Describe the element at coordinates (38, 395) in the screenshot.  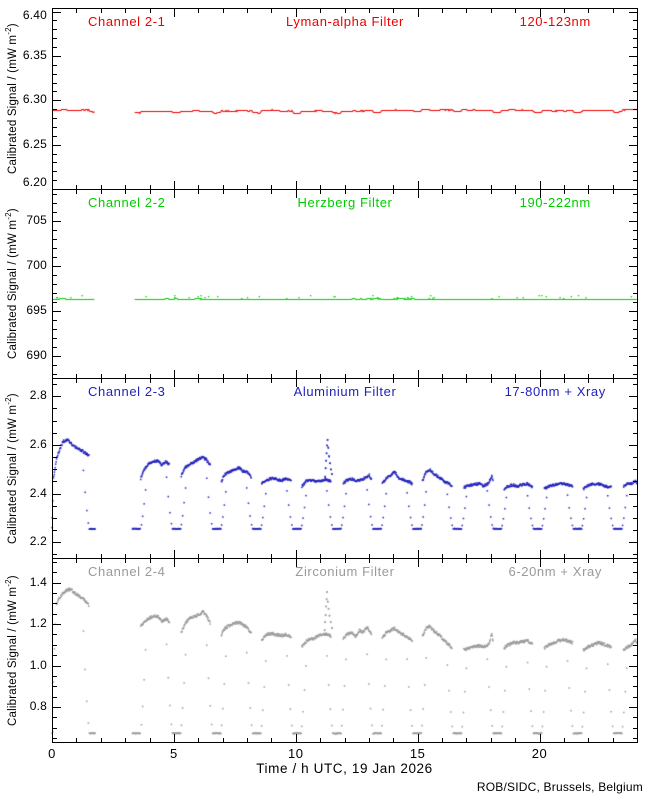
I see `y-tick-label: 2.8` at that location.